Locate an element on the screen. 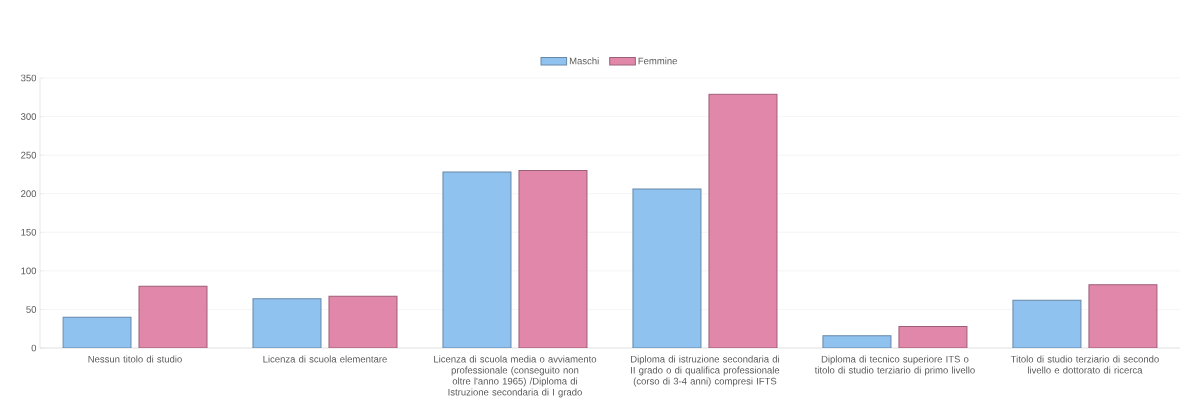 The image size is (1185, 418). x-tick-label: Titolo di studio terziario di secondo livello e dottorato di ricerca is located at coordinates (1084, 364).